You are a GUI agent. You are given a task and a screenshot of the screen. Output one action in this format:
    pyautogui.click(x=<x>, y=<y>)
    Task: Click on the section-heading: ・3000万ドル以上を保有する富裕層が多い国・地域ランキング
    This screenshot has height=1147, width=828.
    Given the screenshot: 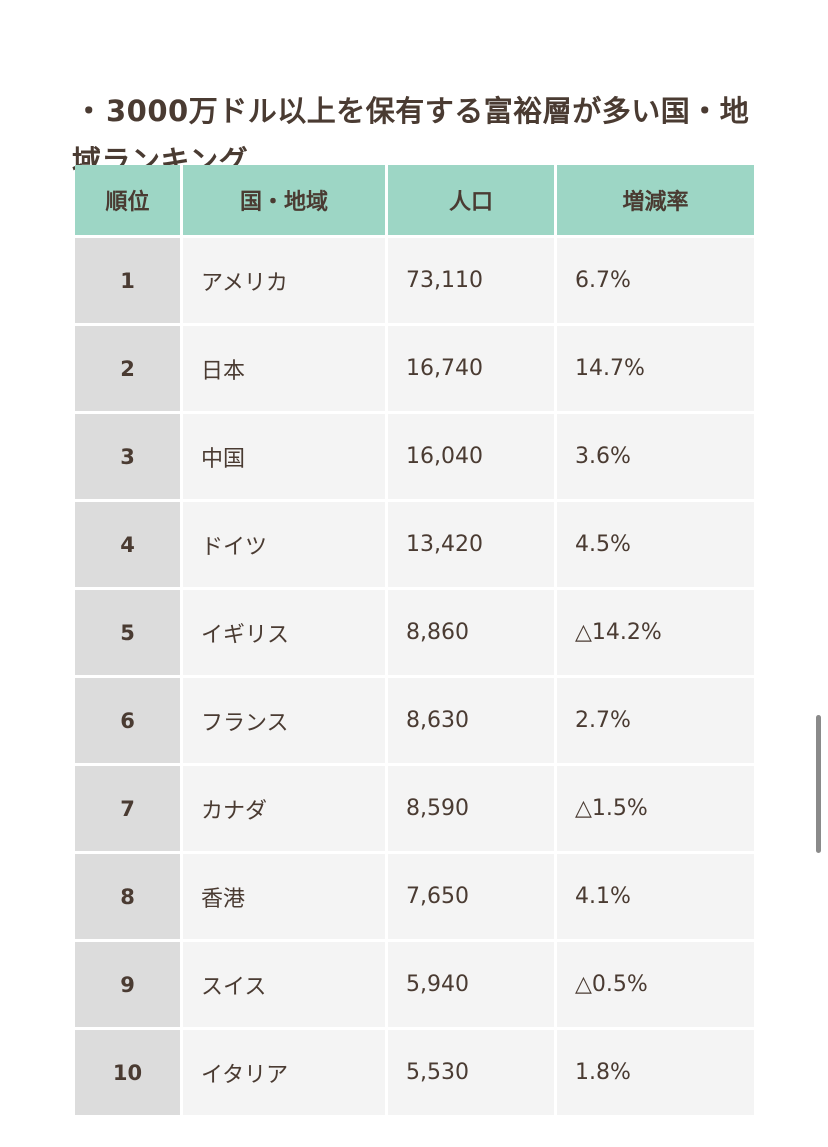 What is the action you would take?
    pyautogui.click(x=417, y=136)
    